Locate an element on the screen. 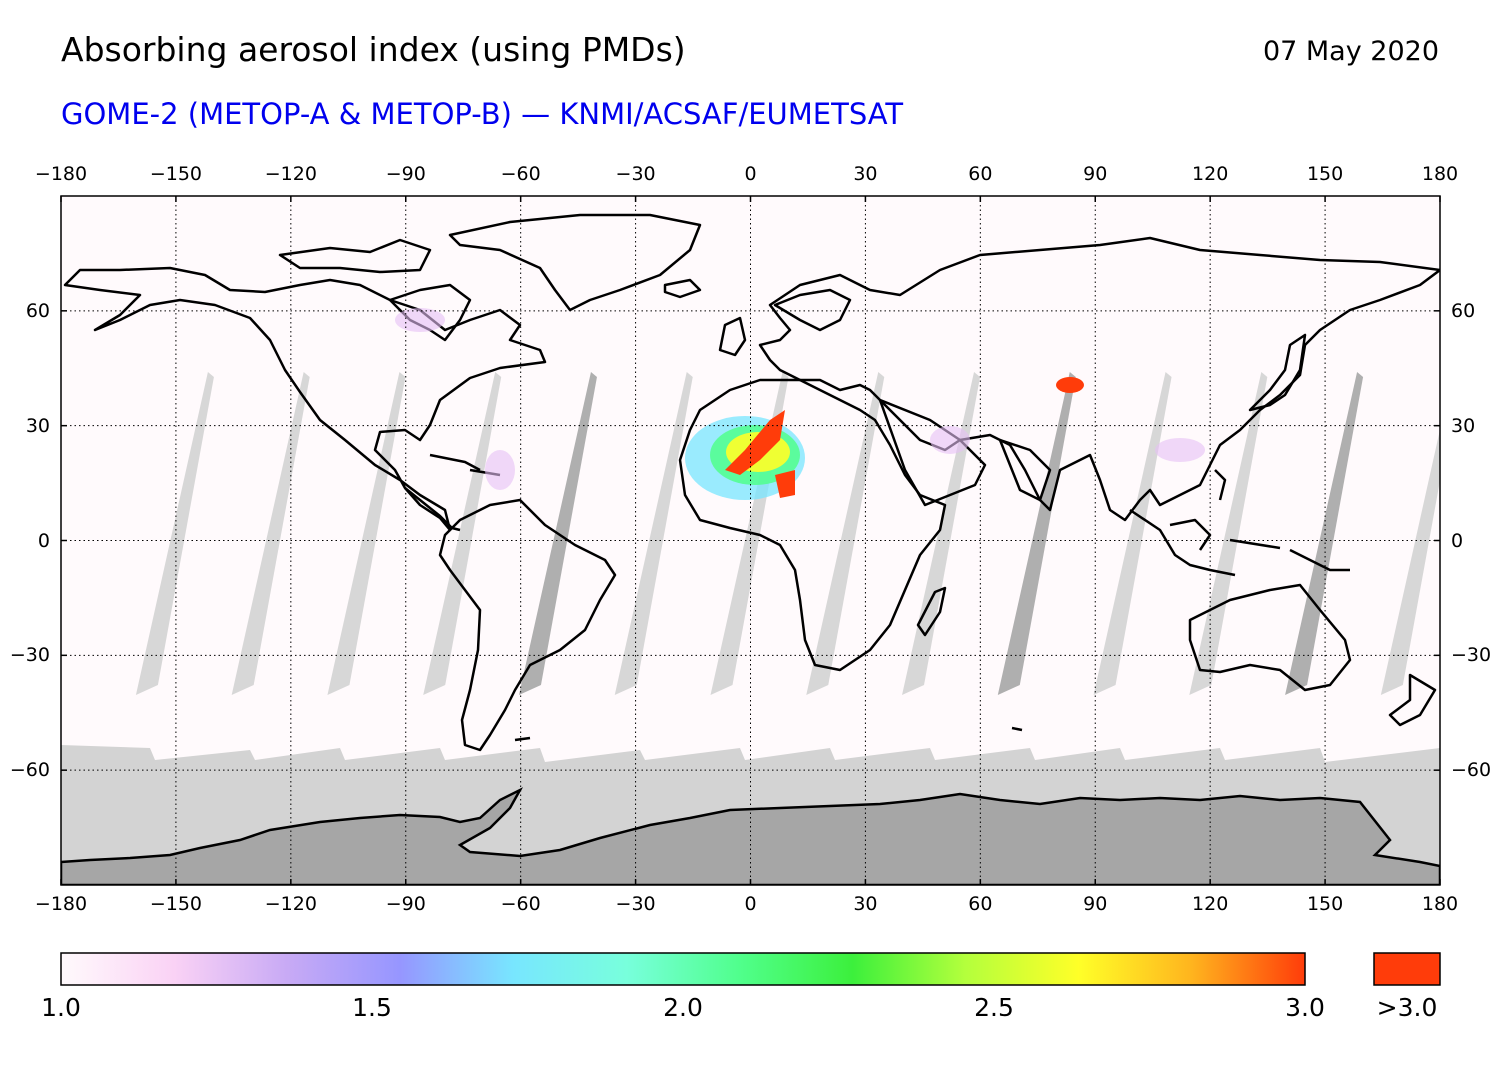  lon-tick-label-top: −90 is located at coordinates (405, 174).